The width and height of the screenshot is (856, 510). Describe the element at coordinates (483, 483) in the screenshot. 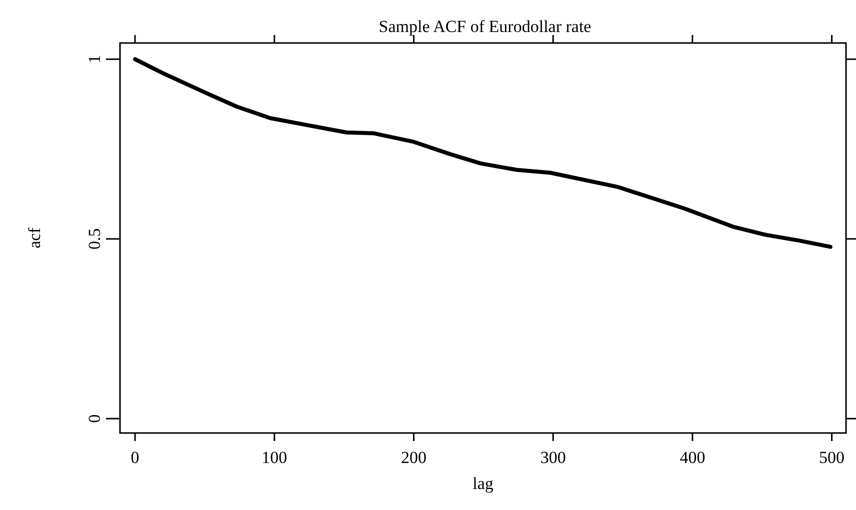

I see `x-axis-title: lag` at that location.